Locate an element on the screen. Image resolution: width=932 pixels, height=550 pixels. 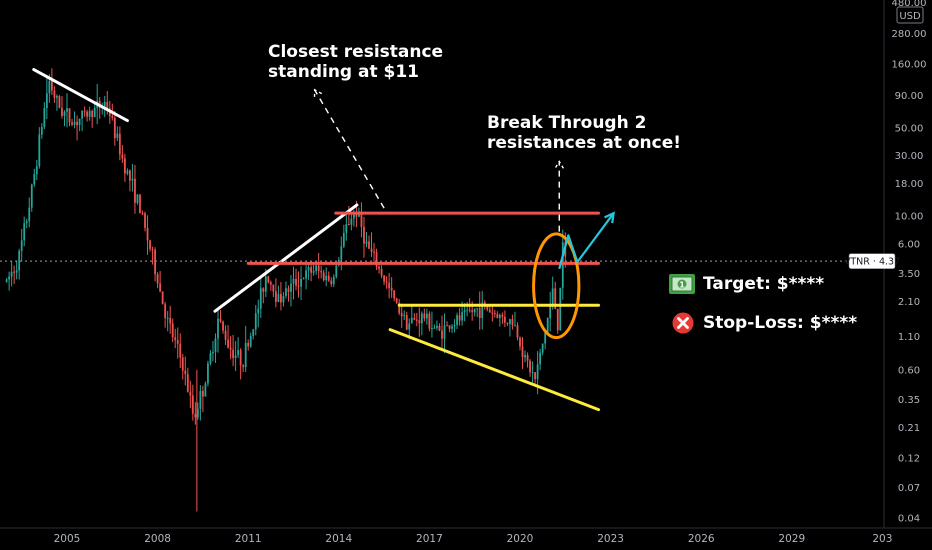
money-bill-icon: 1 is located at coordinates (682, 284).